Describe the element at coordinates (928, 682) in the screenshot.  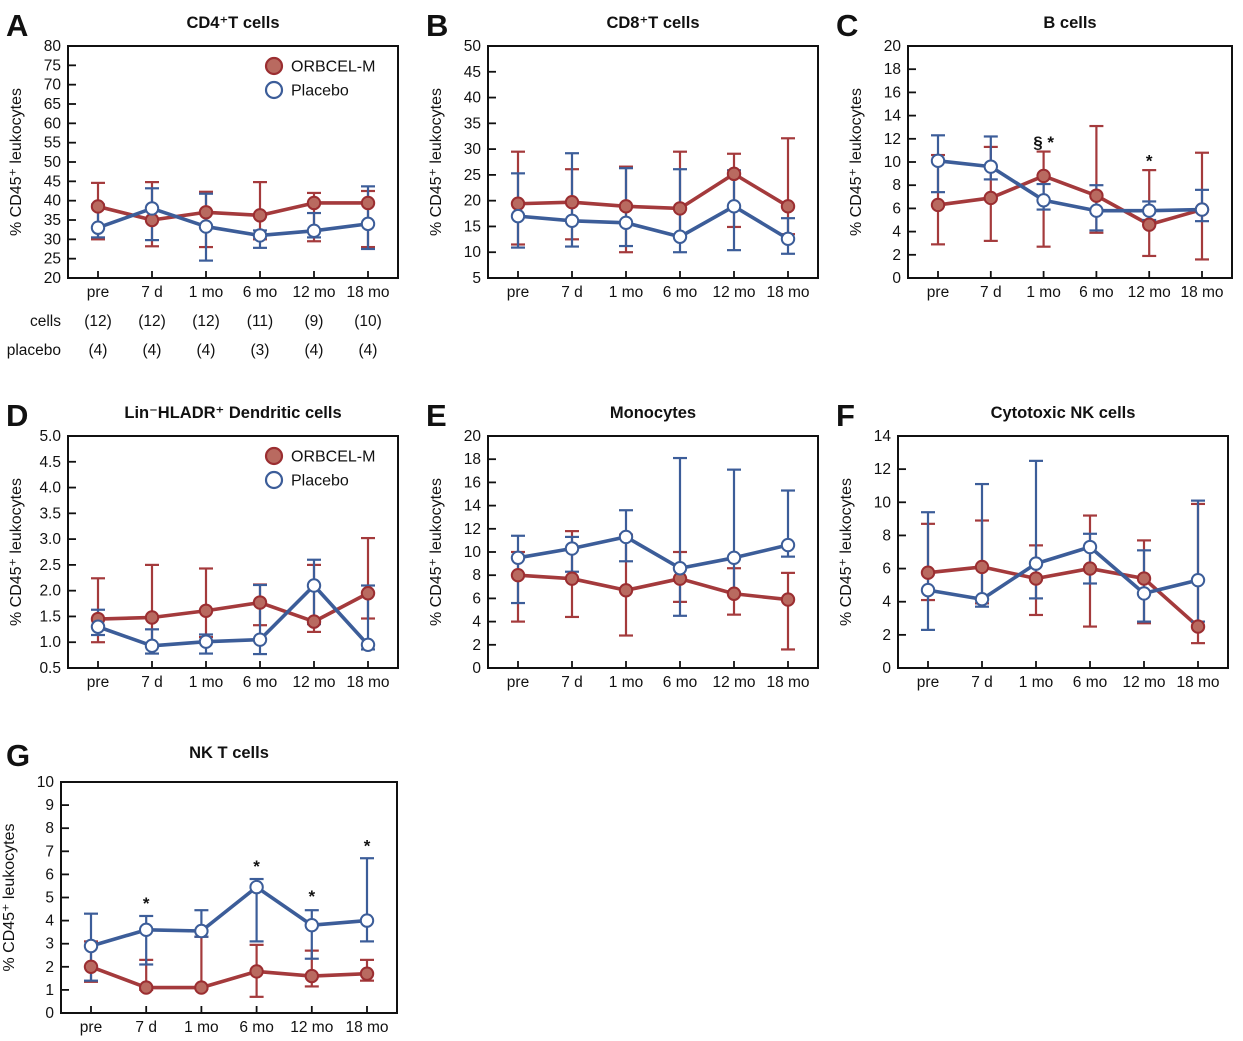
I see `svg-text: pre` at that location.